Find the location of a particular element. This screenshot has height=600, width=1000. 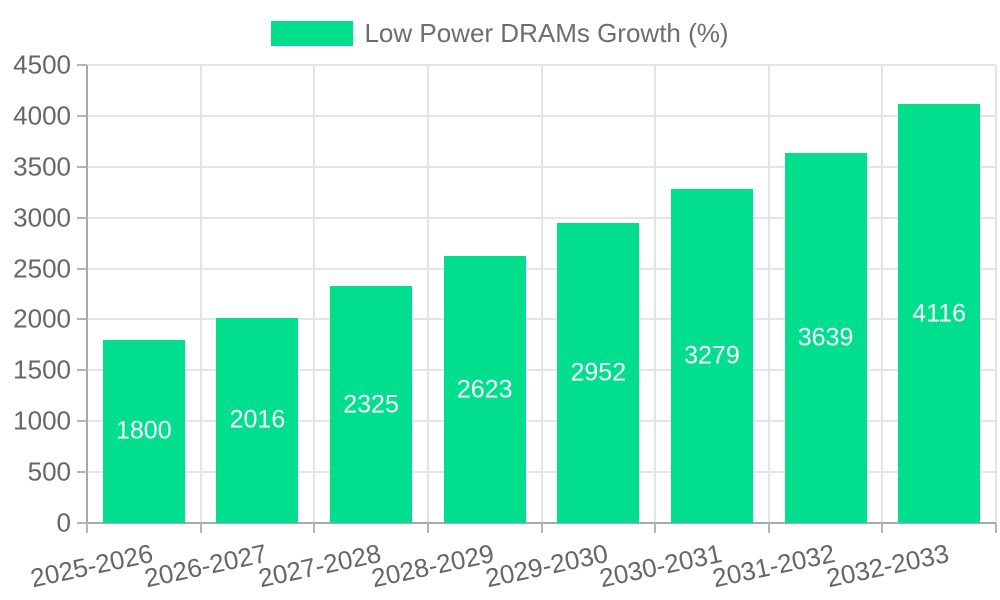

y-axis-tick-label: 1000 is located at coordinates (42, 420).